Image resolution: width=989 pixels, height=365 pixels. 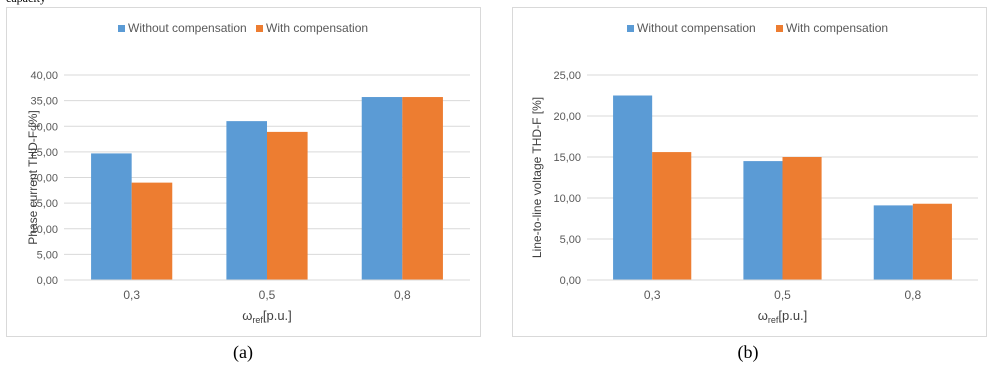 I want to click on y-axis-label: Line-to-line voltage THD-F [%], so click(x=537, y=177).